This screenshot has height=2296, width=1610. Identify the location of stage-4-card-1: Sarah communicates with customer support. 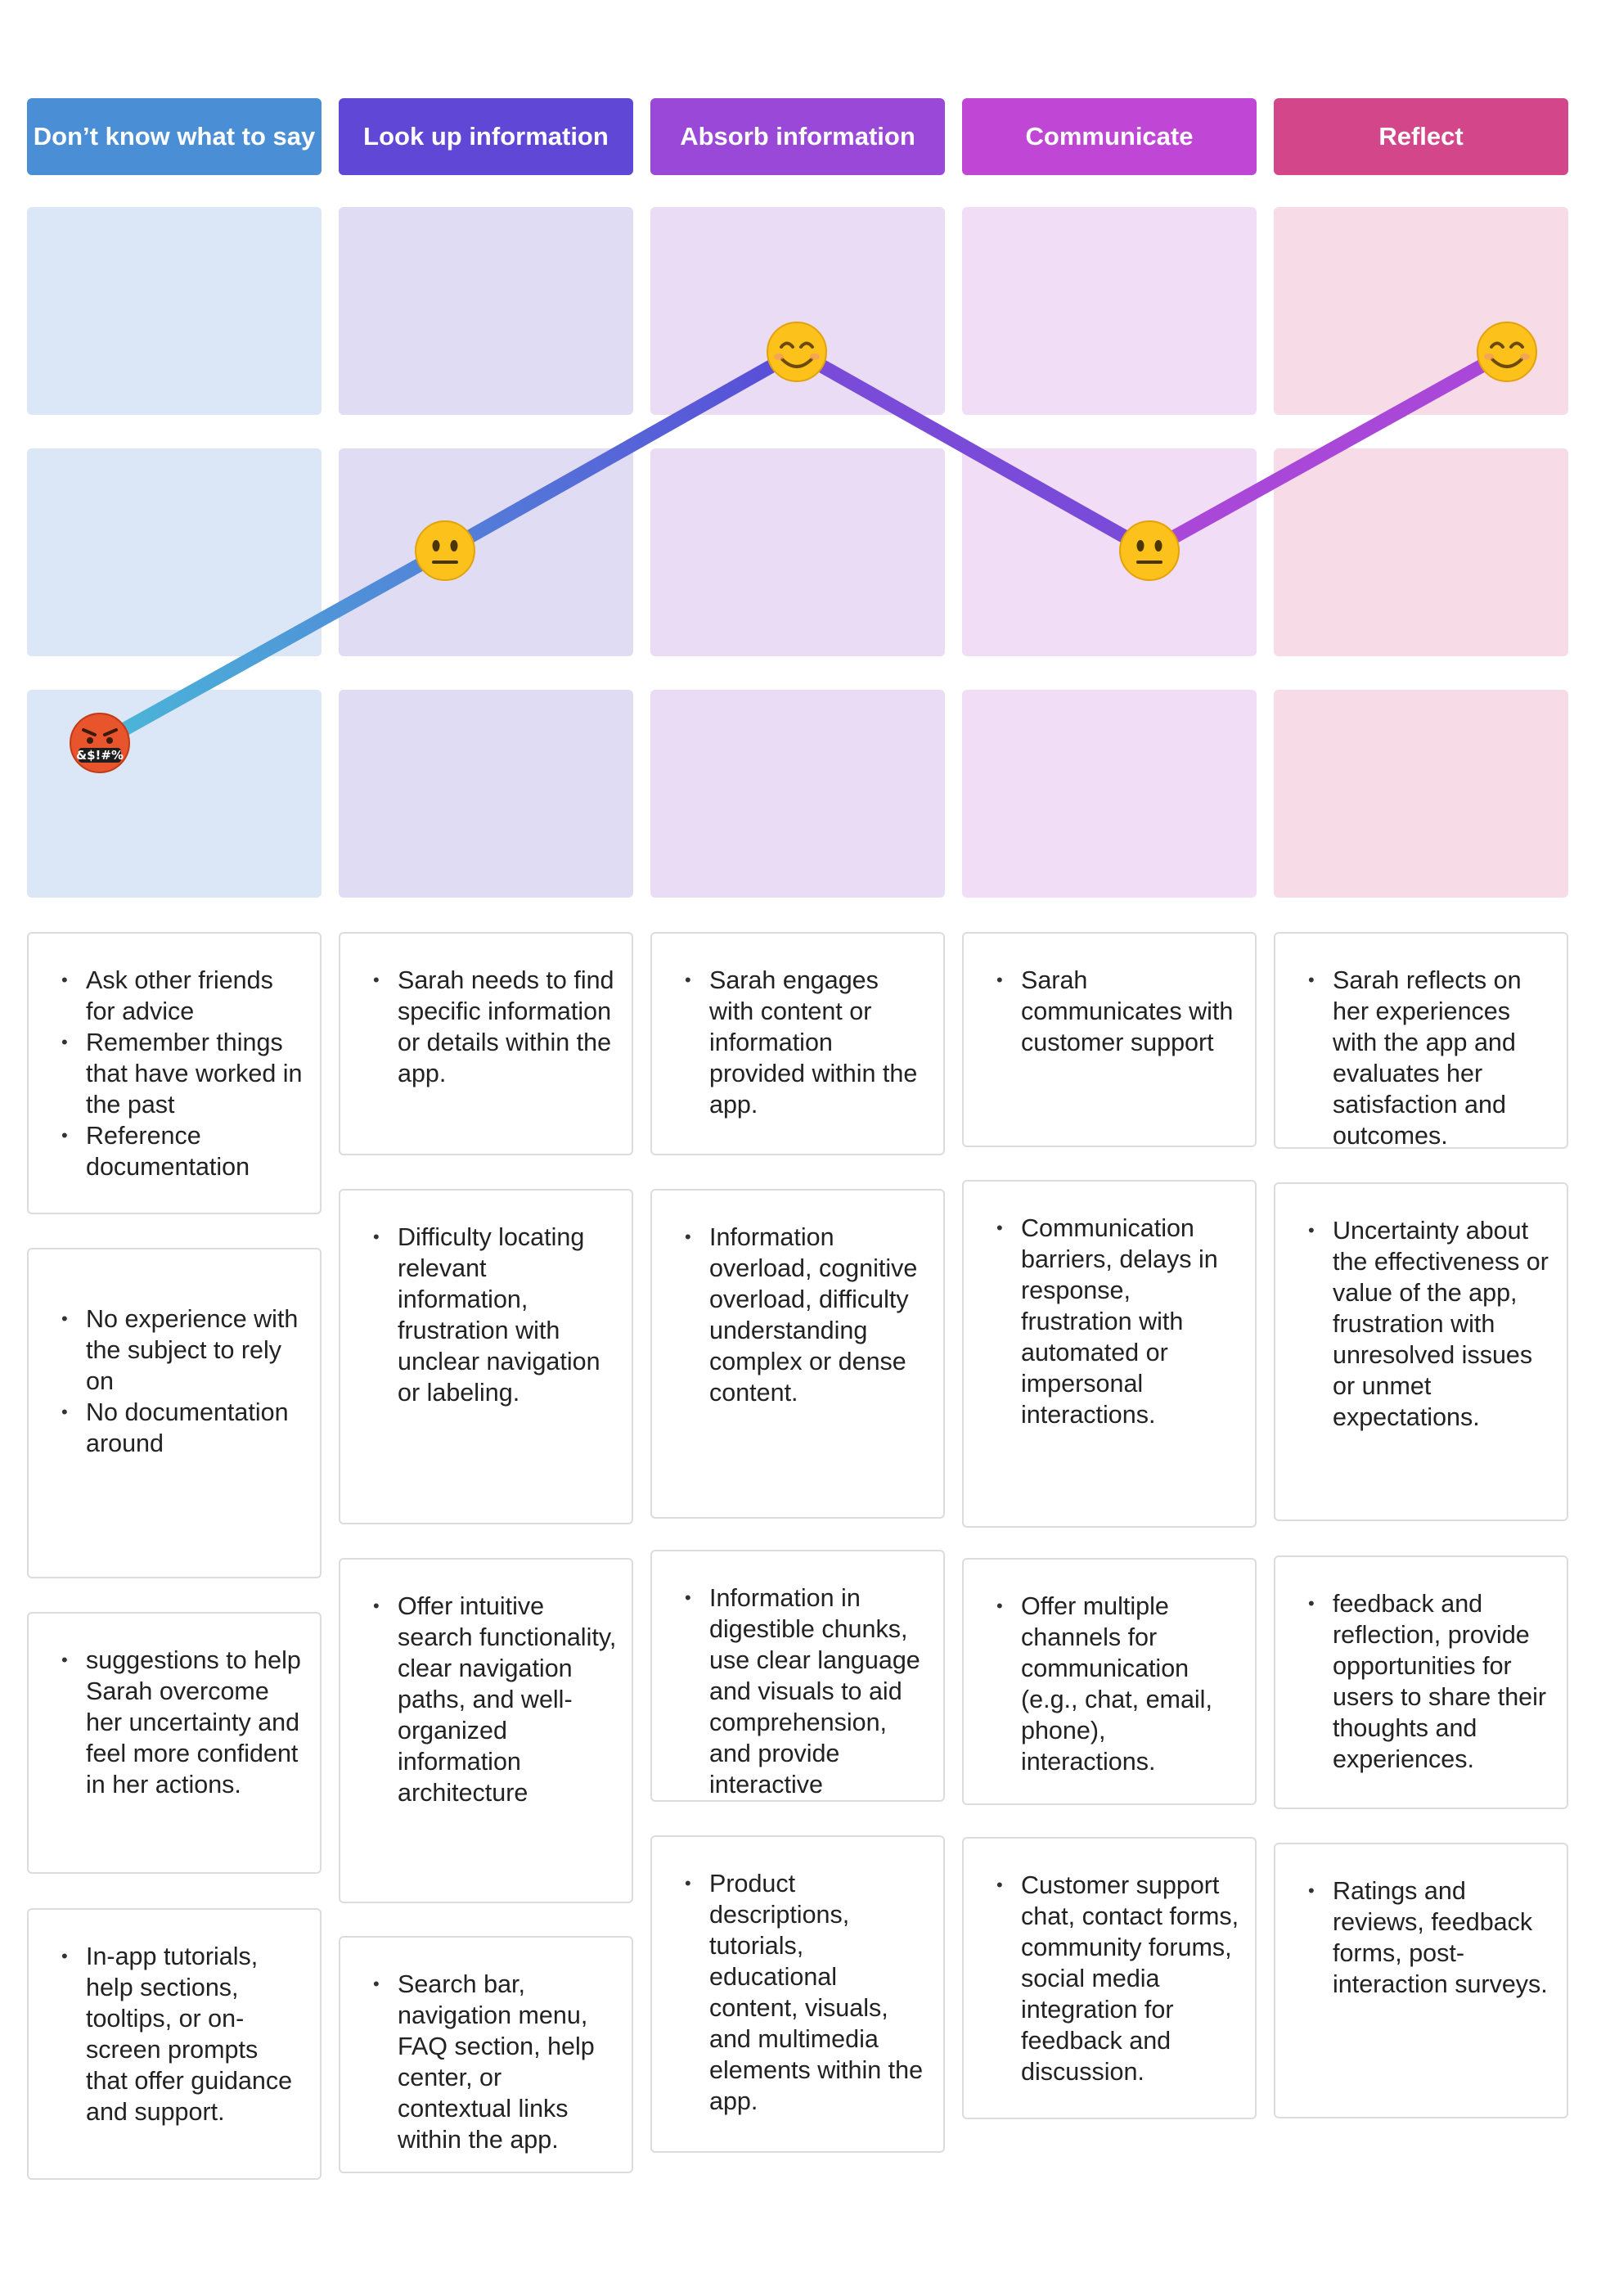
(1109, 1039).